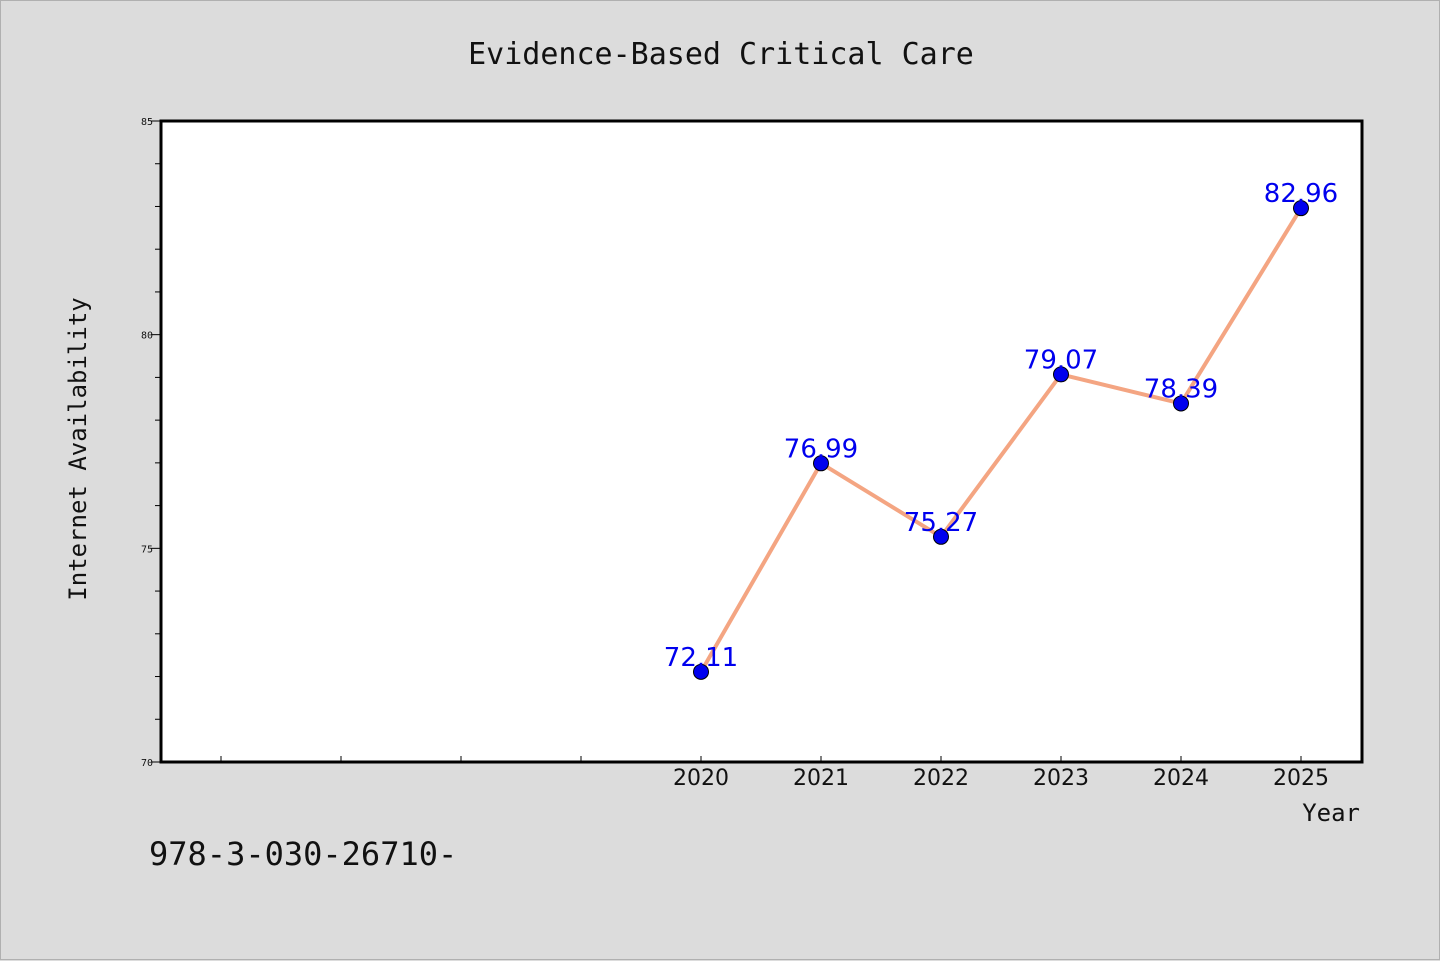 Image resolution: width=1440 pixels, height=961 pixels. I want to click on x-tick-label: 2021, so click(821, 778).